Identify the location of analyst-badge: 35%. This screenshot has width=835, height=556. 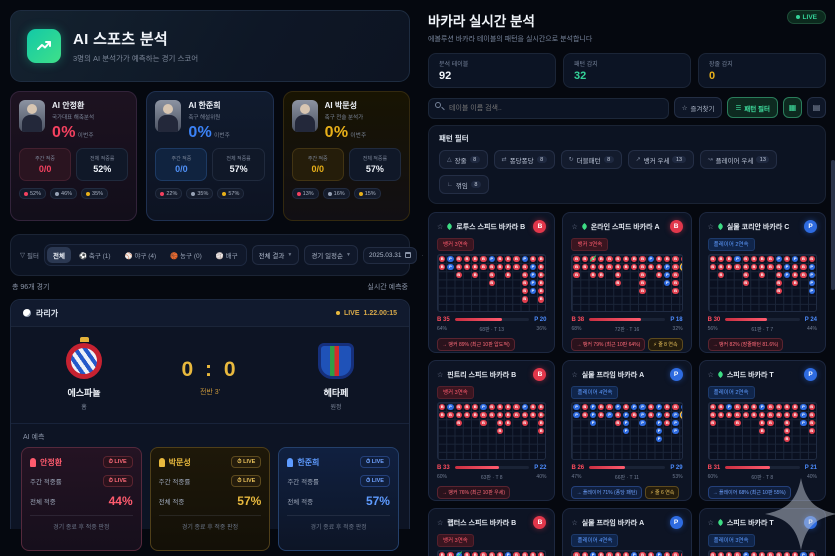
(200, 193).